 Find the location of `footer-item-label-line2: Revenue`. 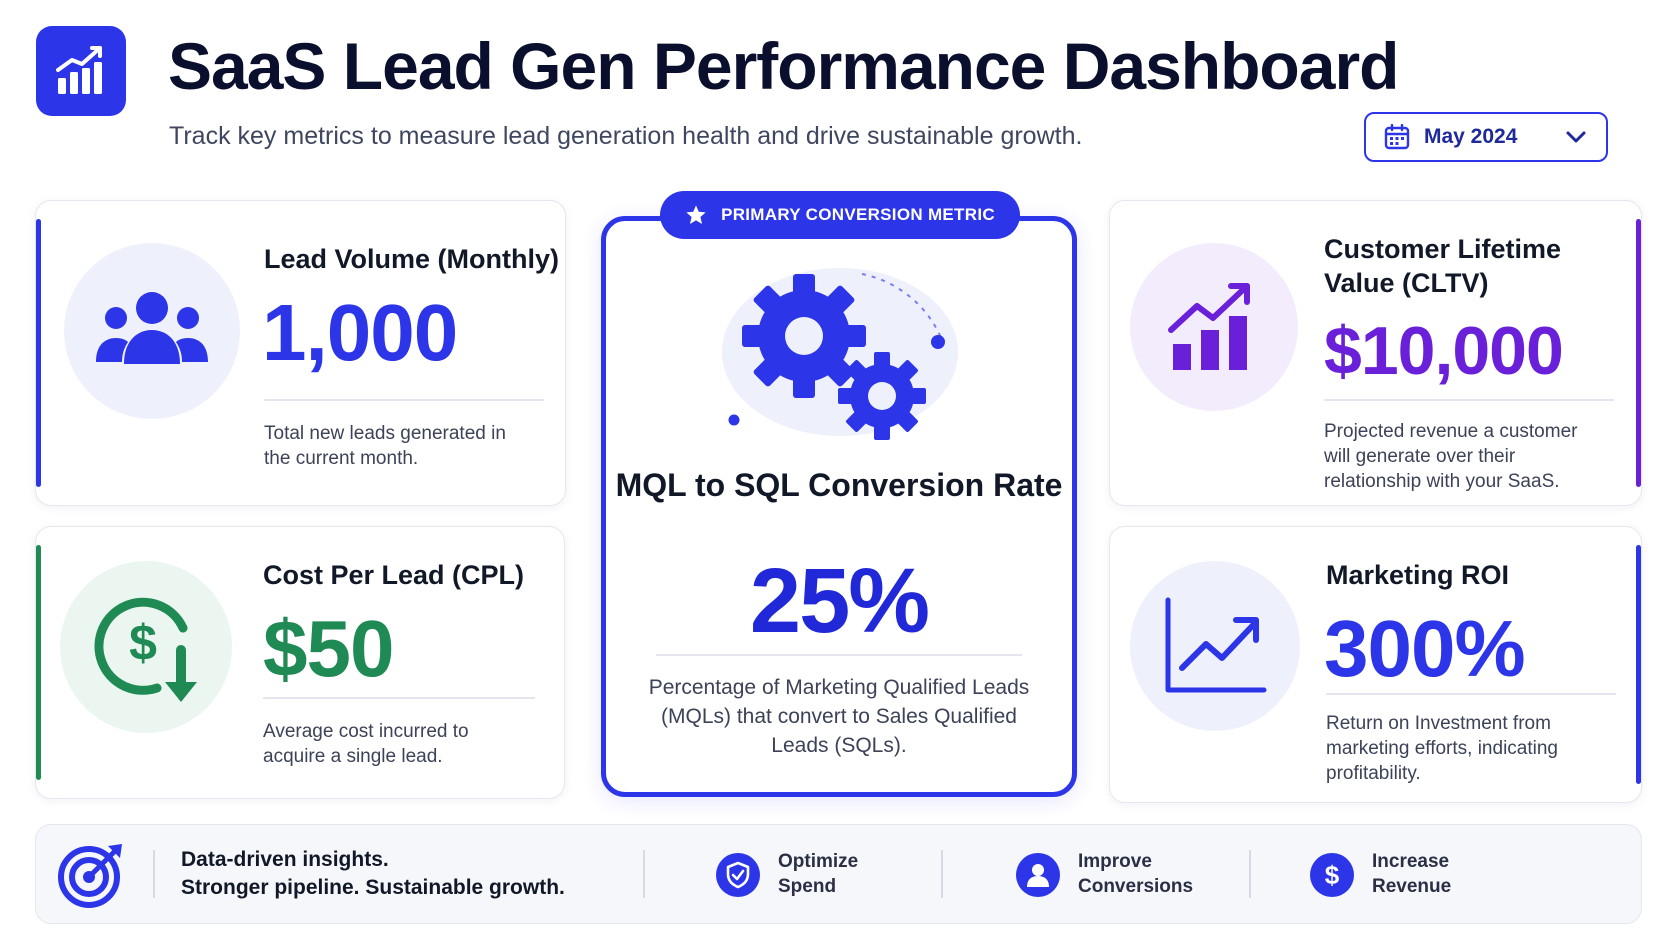

footer-item-label-line2: Revenue is located at coordinates (1412, 886).